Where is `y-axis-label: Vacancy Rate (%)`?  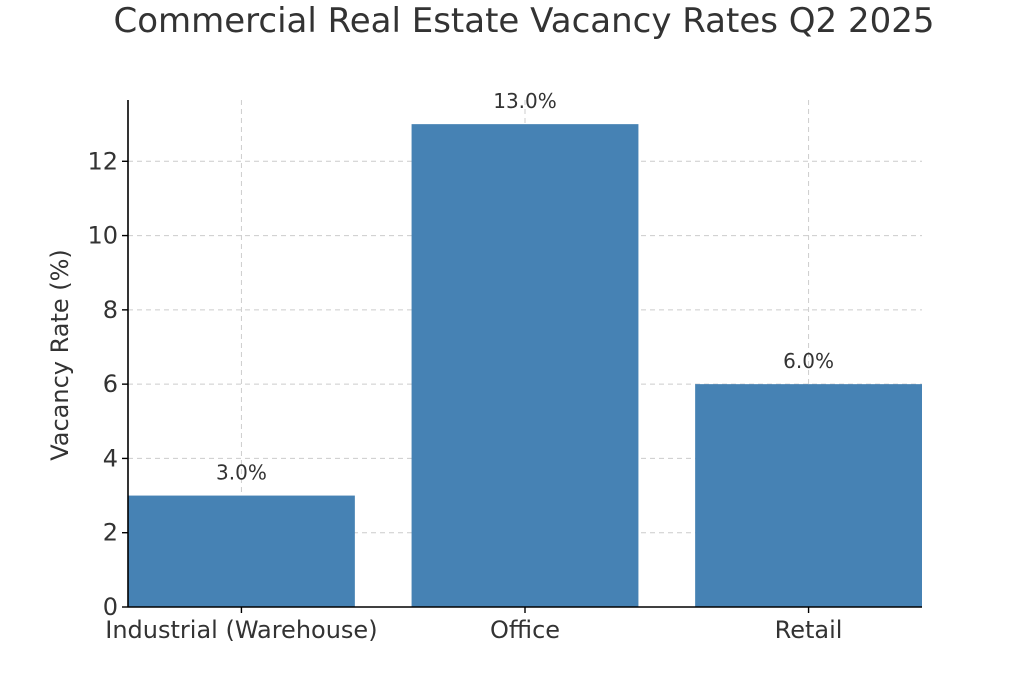 y-axis-label: Vacancy Rate (%) is located at coordinates (60, 355).